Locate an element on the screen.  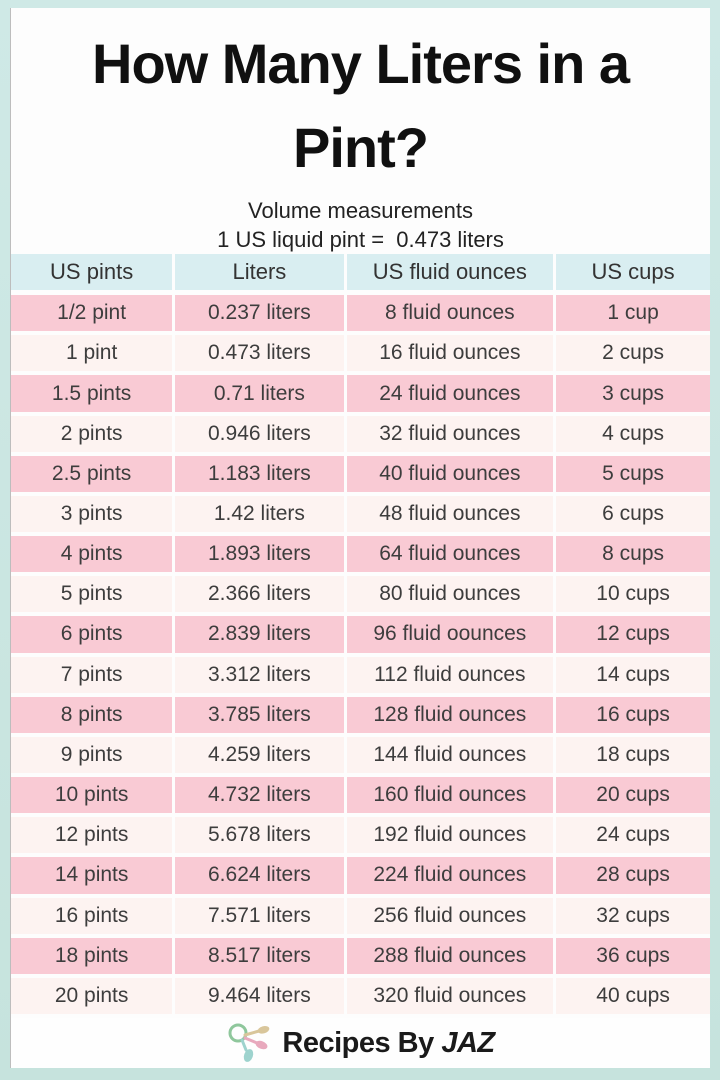
cell-liters: 1.42 liters is located at coordinates (261, 514).